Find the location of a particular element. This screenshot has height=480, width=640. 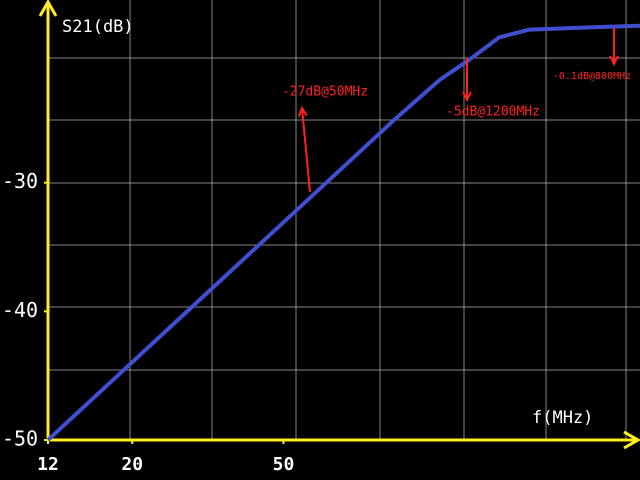

annotation: -27dB@50MHz is located at coordinates (325, 92).